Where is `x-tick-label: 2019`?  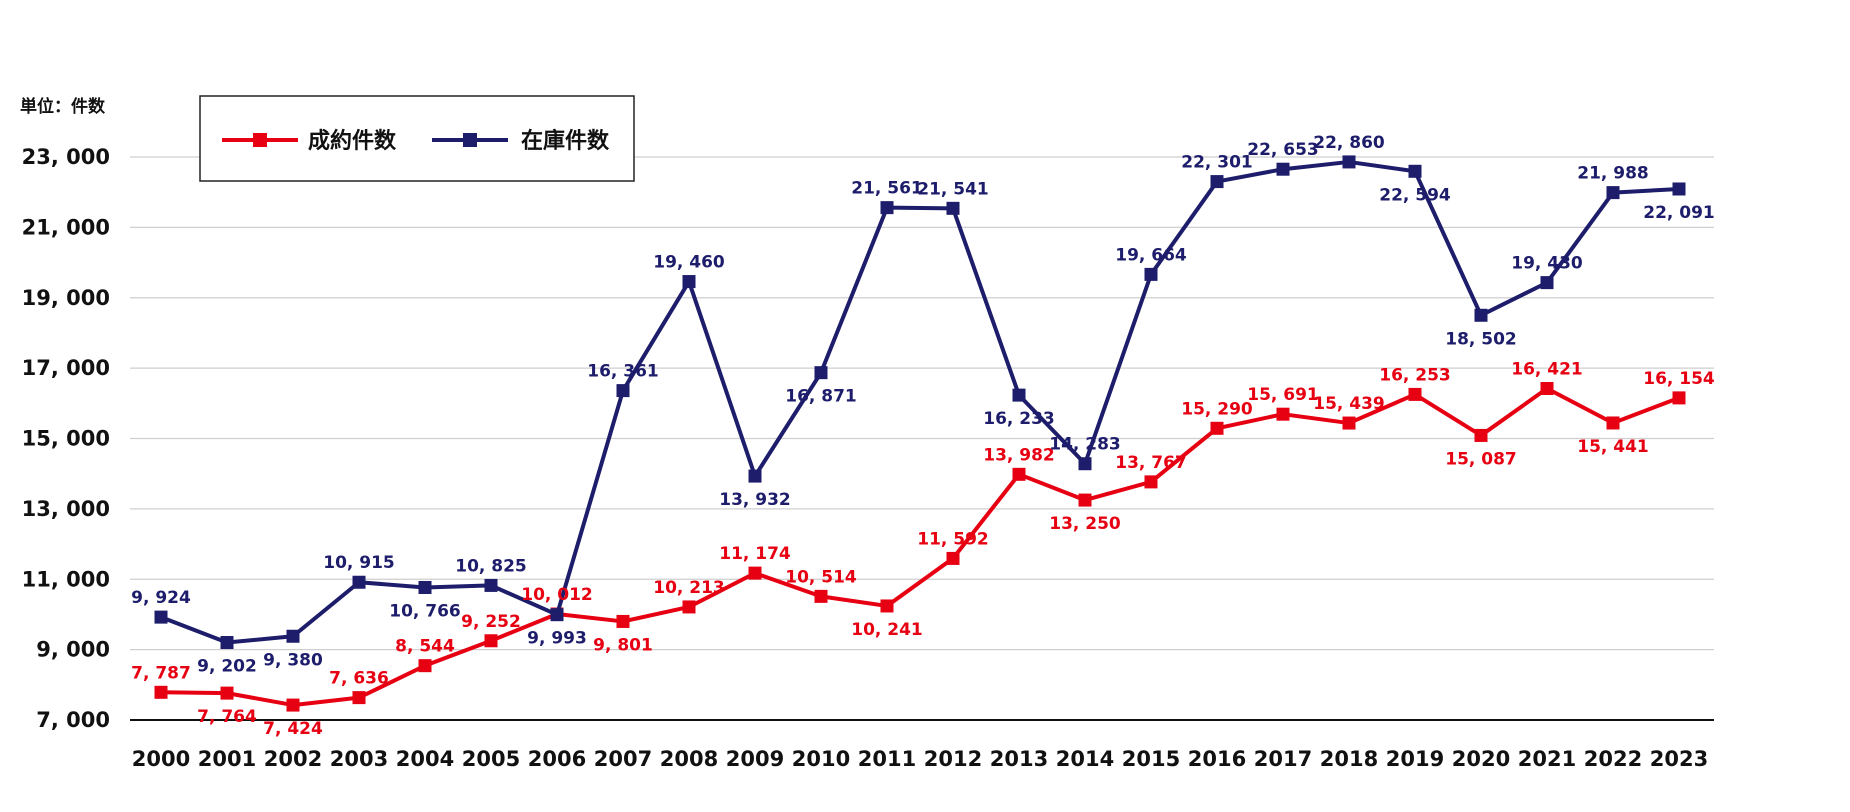 x-tick-label: 2019 is located at coordinates (1415, 759).